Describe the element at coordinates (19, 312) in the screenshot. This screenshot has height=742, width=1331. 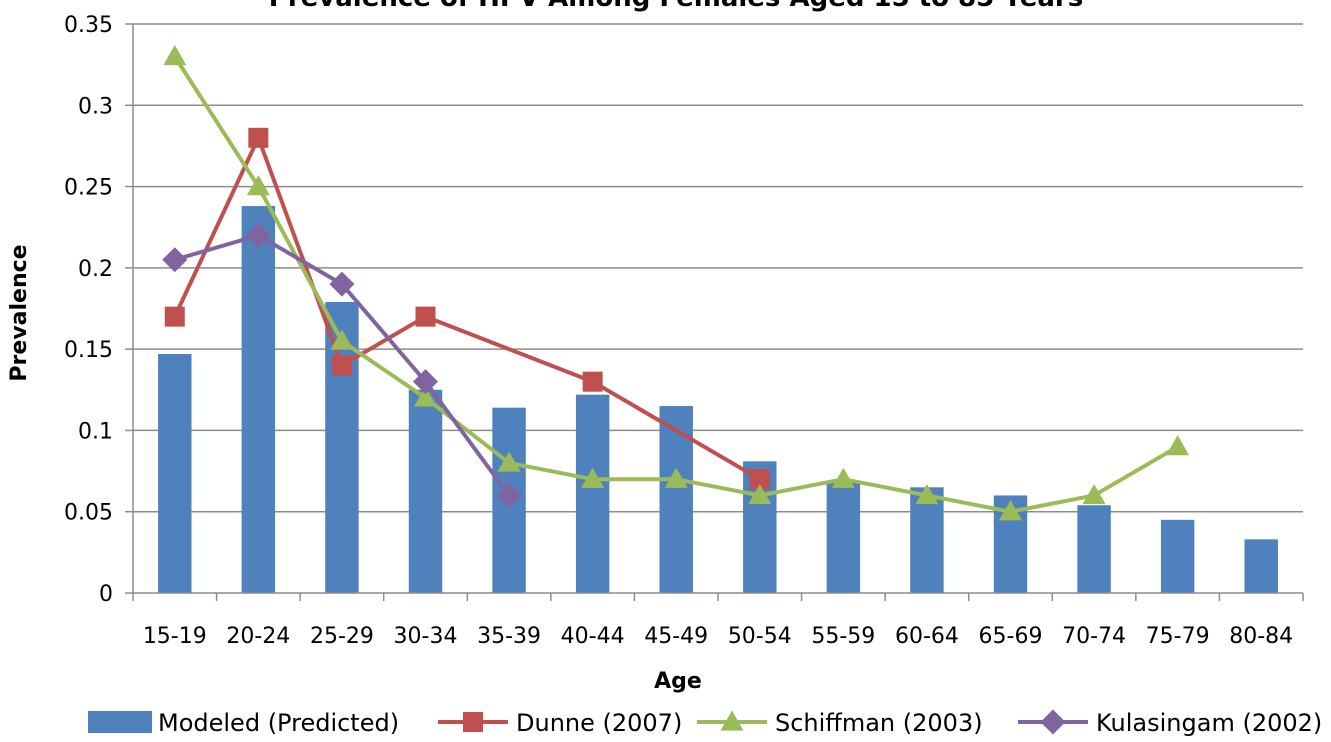
I see `y-axis-title: Prevalence` at that location.